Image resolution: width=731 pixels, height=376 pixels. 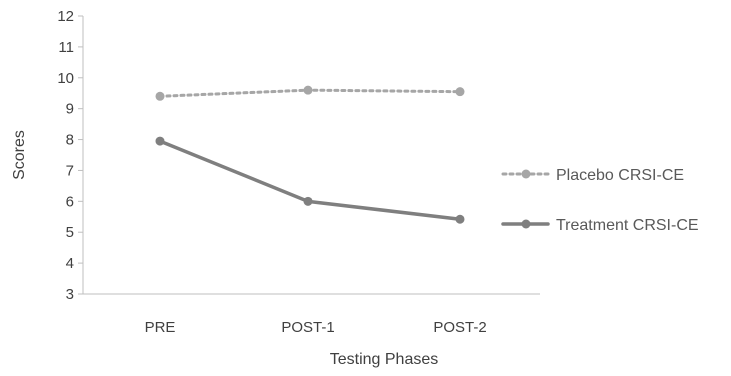 I want to click on y-tick-label: 8, so click(x=70, y=140).